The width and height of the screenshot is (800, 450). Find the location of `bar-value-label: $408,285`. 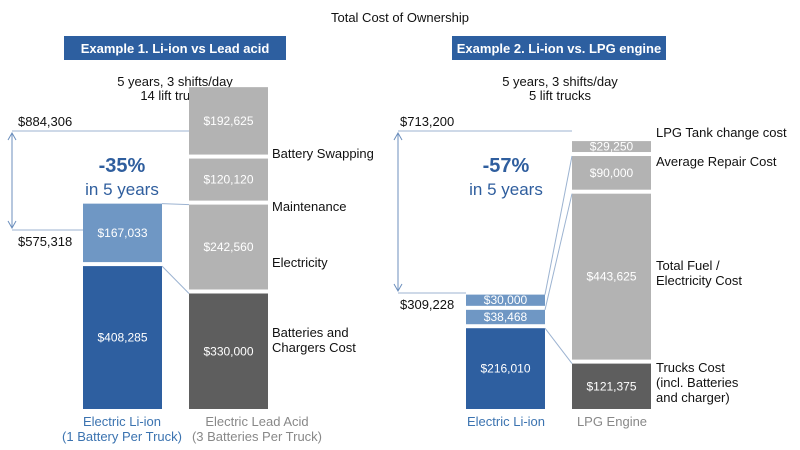

bar-value-label: $408,285 is located at coordinates (122, 338).